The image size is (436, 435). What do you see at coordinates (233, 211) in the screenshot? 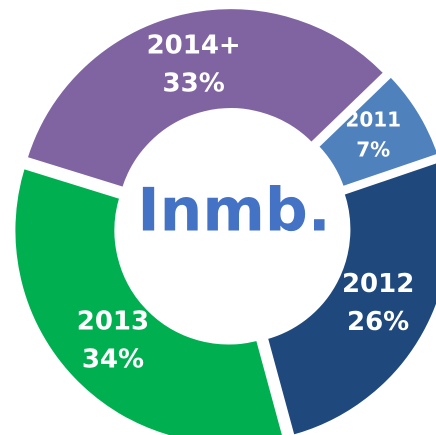
I see `center-label: Inmb.` at bounding box center [233, 211].